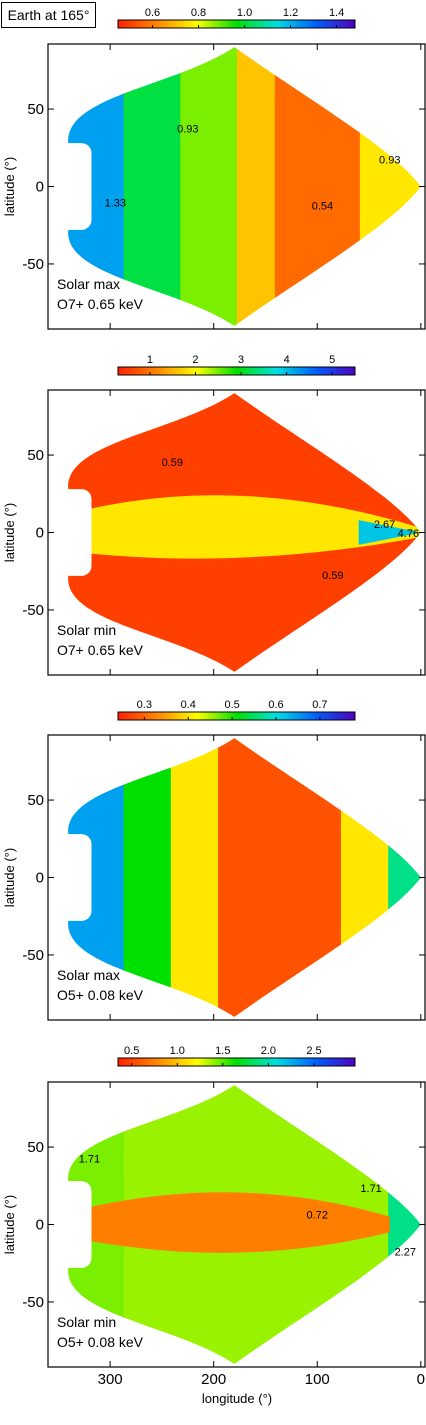 This screenshot has height=1425, width=426. Describe the element at coordinates (237, 1398) in the screenshot. I see `x-axis-label: longitude (°)` at that location.